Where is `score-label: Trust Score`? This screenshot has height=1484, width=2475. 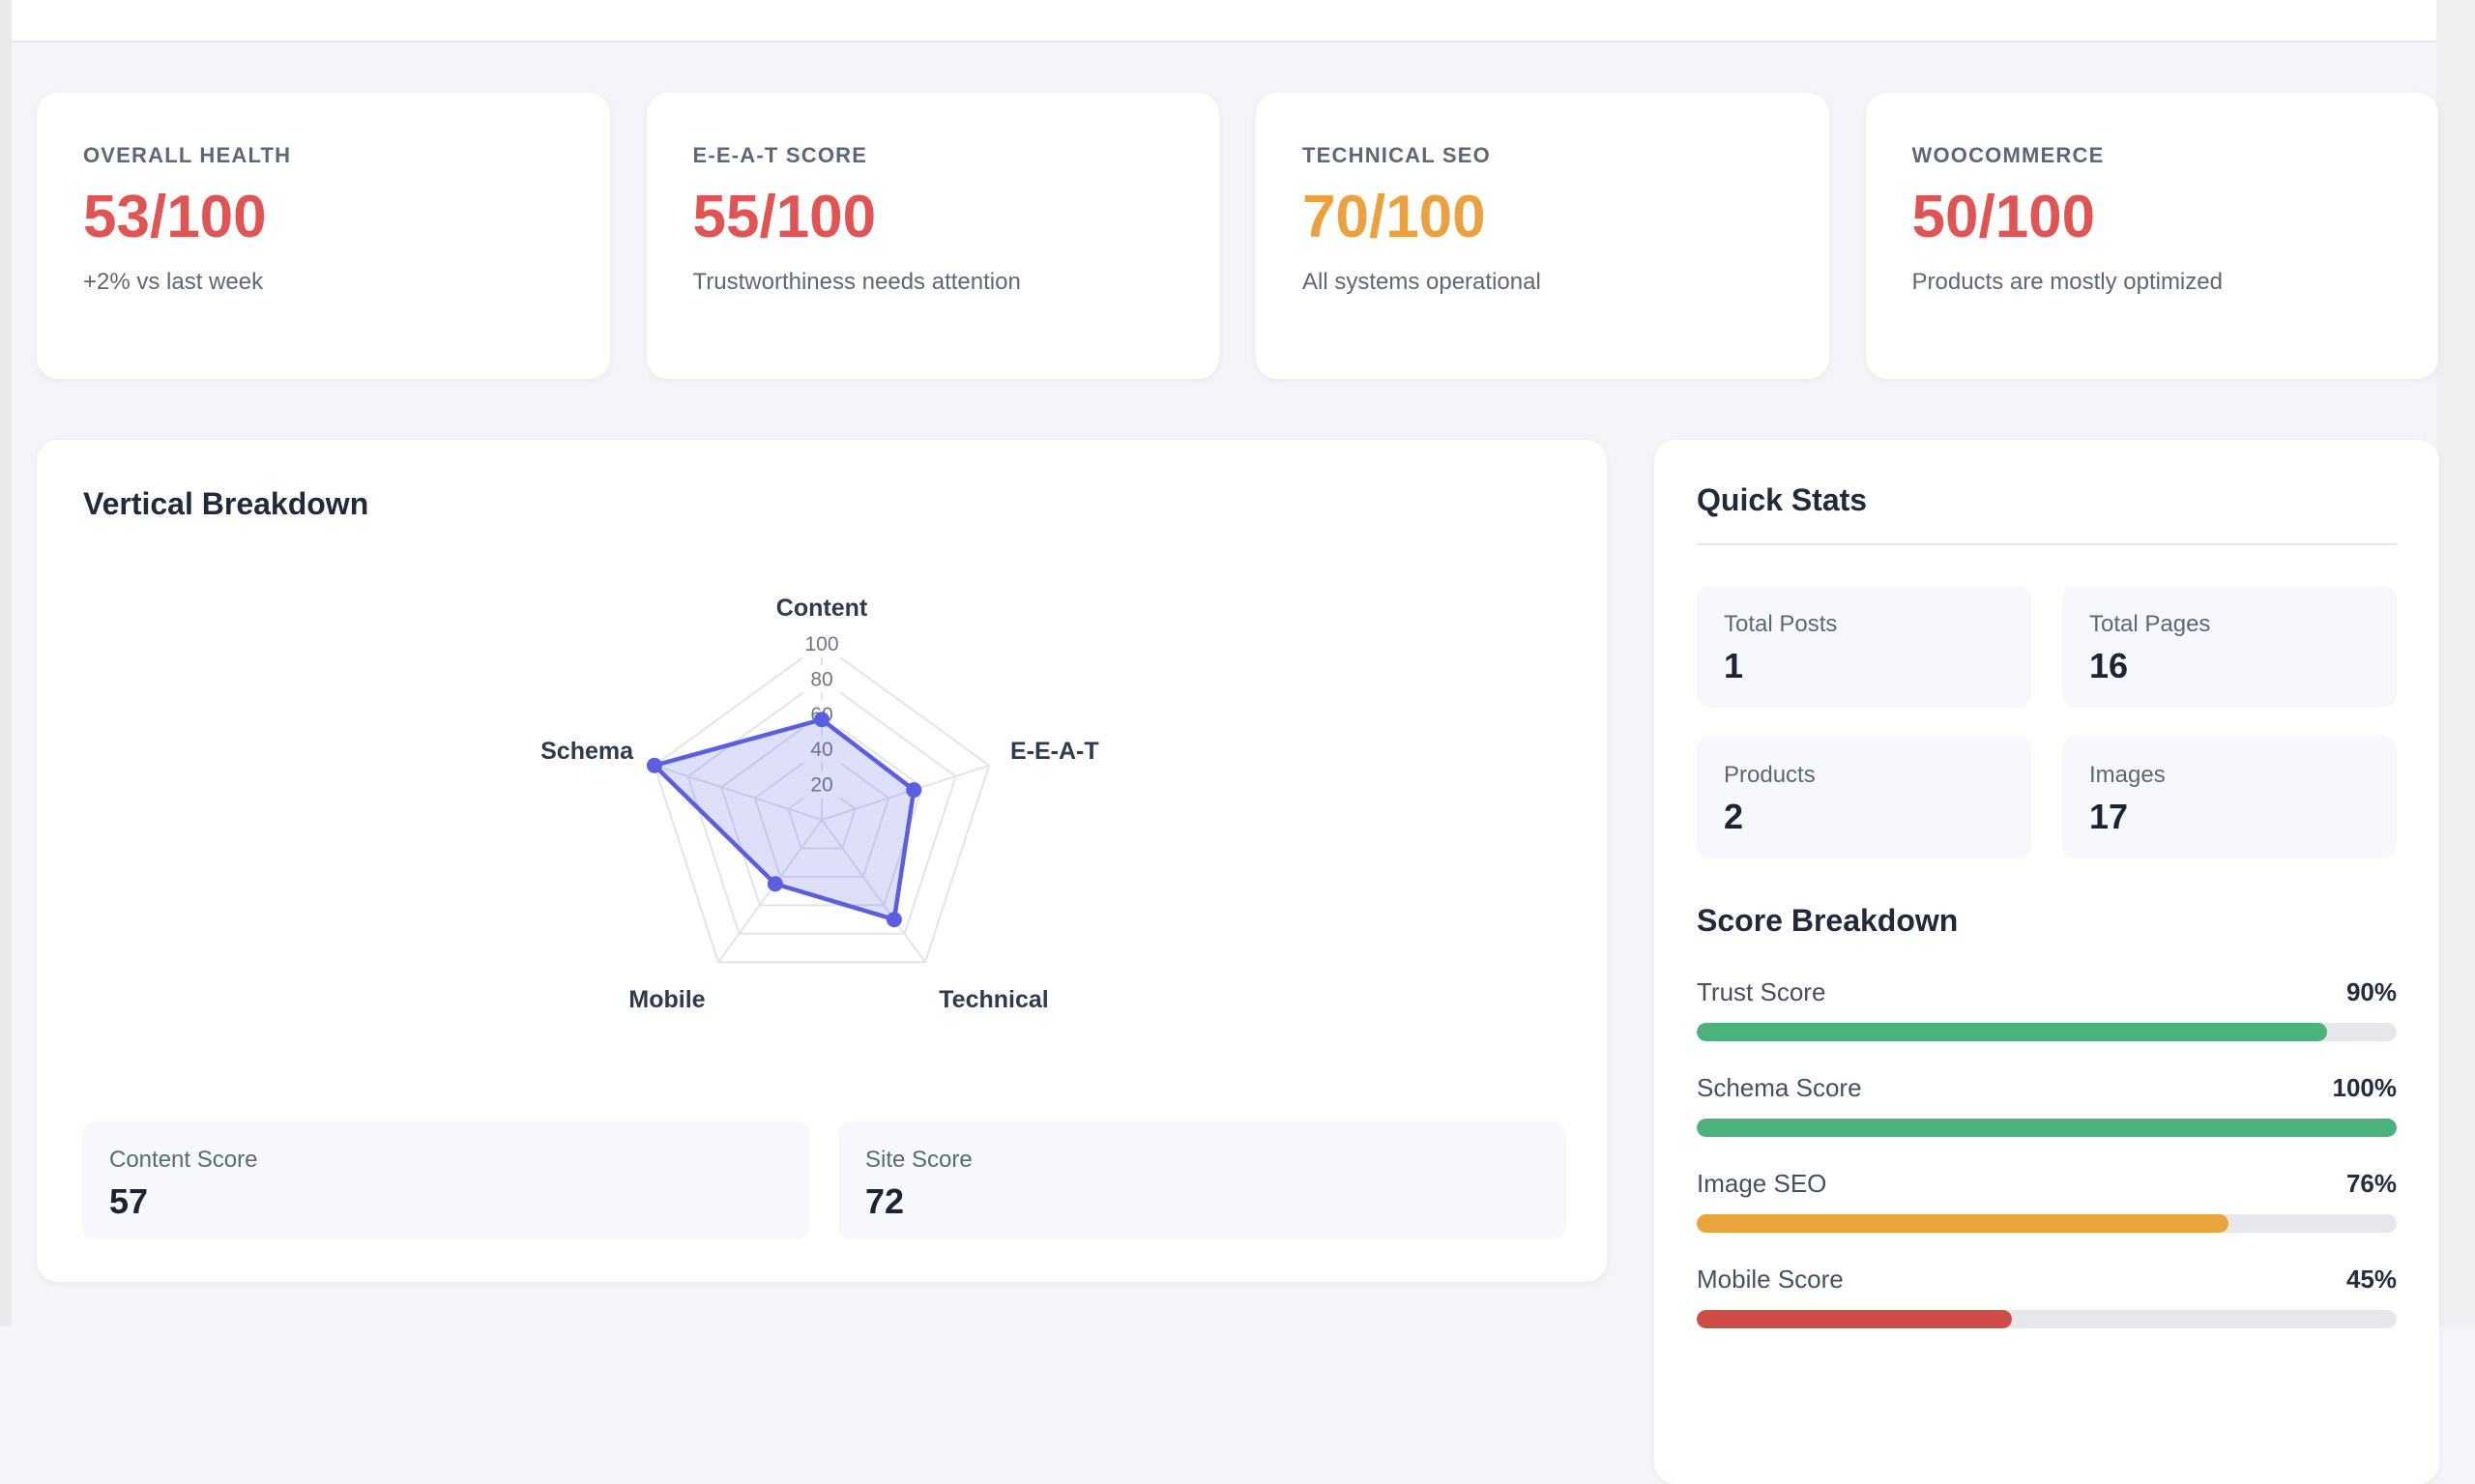 score-label: Trust Score is located at coordinates (1761, 992).